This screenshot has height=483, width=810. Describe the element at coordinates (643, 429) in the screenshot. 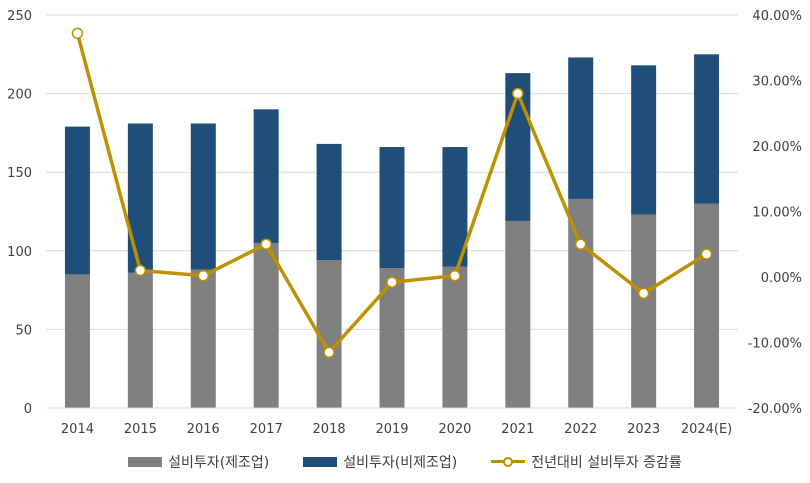

I see `x-axis-tick-label: 2023` at that location.